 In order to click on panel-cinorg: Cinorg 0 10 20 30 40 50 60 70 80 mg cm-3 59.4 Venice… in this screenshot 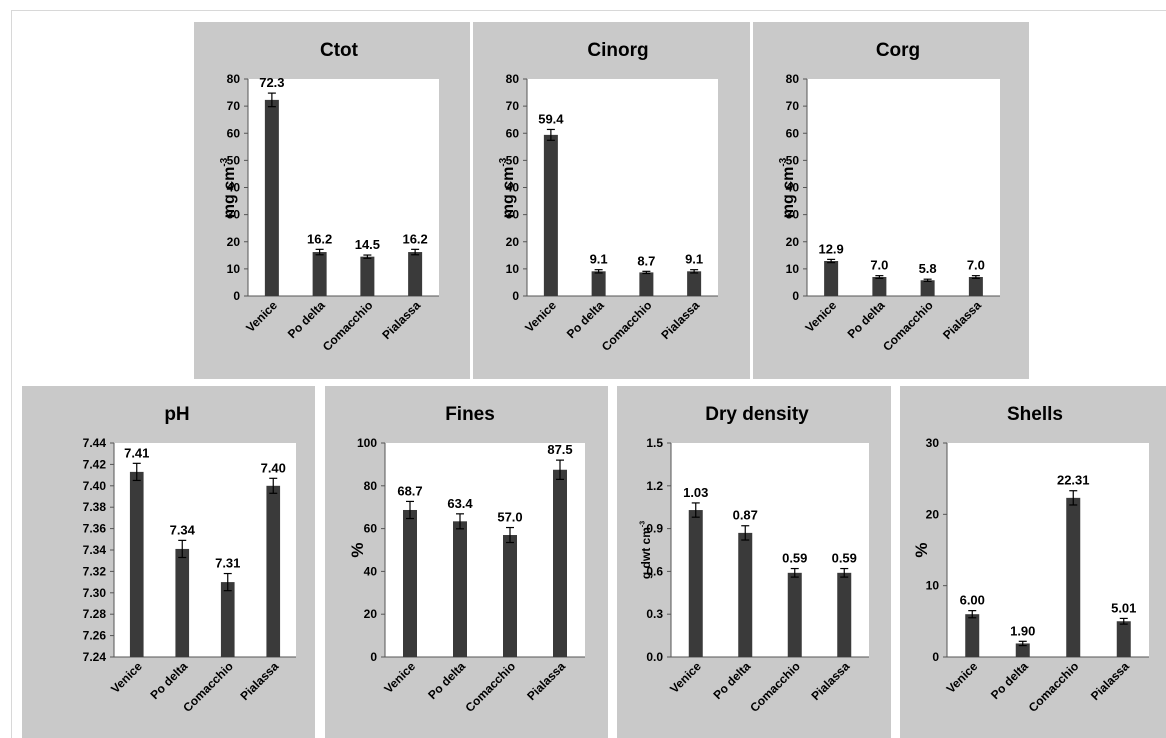, I will do `click(611, 200)`.